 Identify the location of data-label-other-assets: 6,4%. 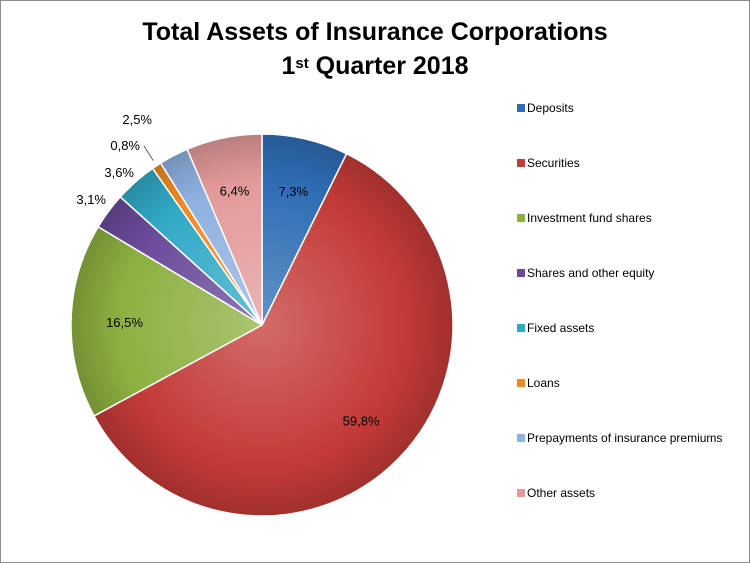
(235, 190).